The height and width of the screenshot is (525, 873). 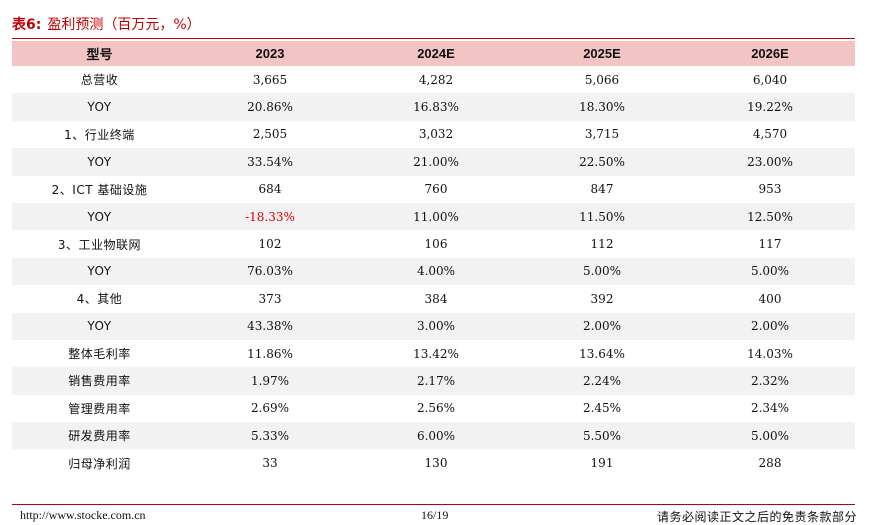 I want to click on table-row: 研发费用率 5.33% 6.00% 5.50% 5.00%, so click(x=433, y=436).